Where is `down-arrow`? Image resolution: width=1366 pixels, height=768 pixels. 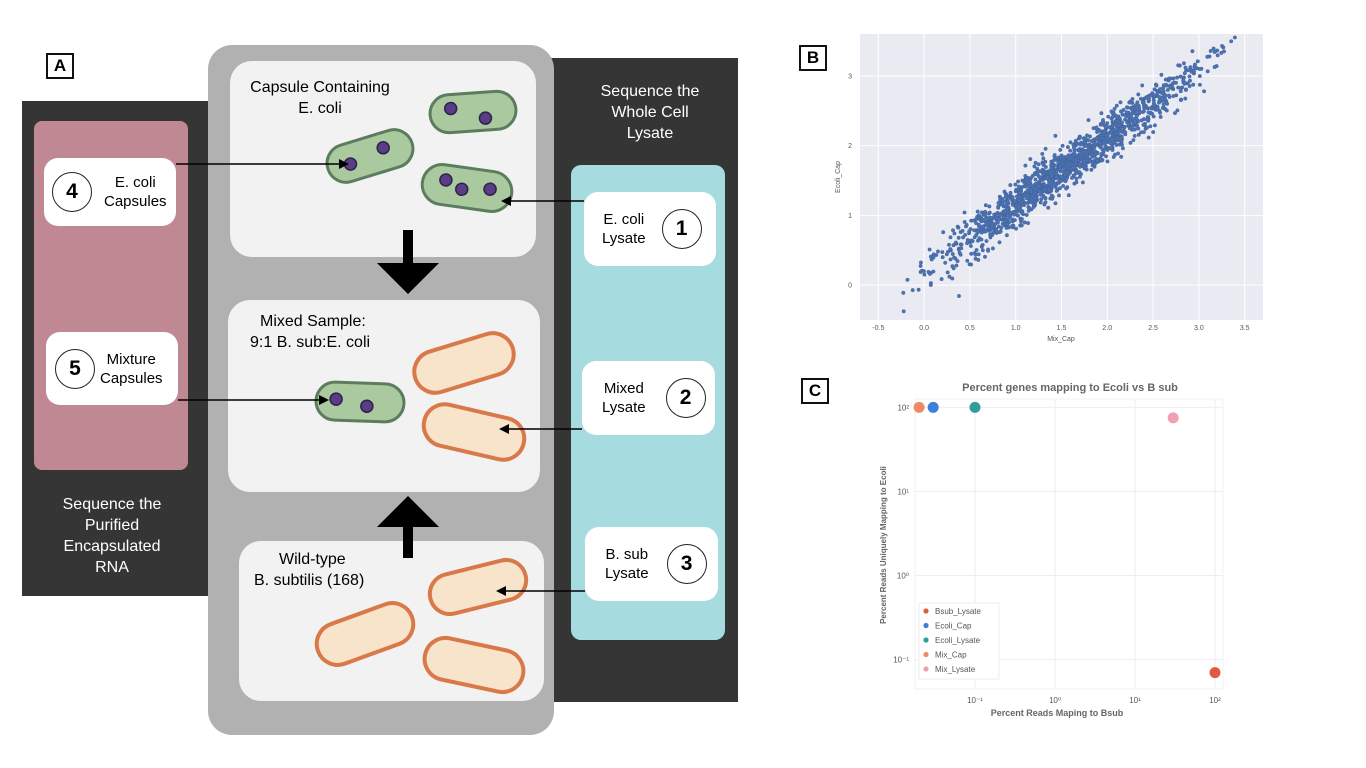 down-arrow is located at coordinates (408, 262).